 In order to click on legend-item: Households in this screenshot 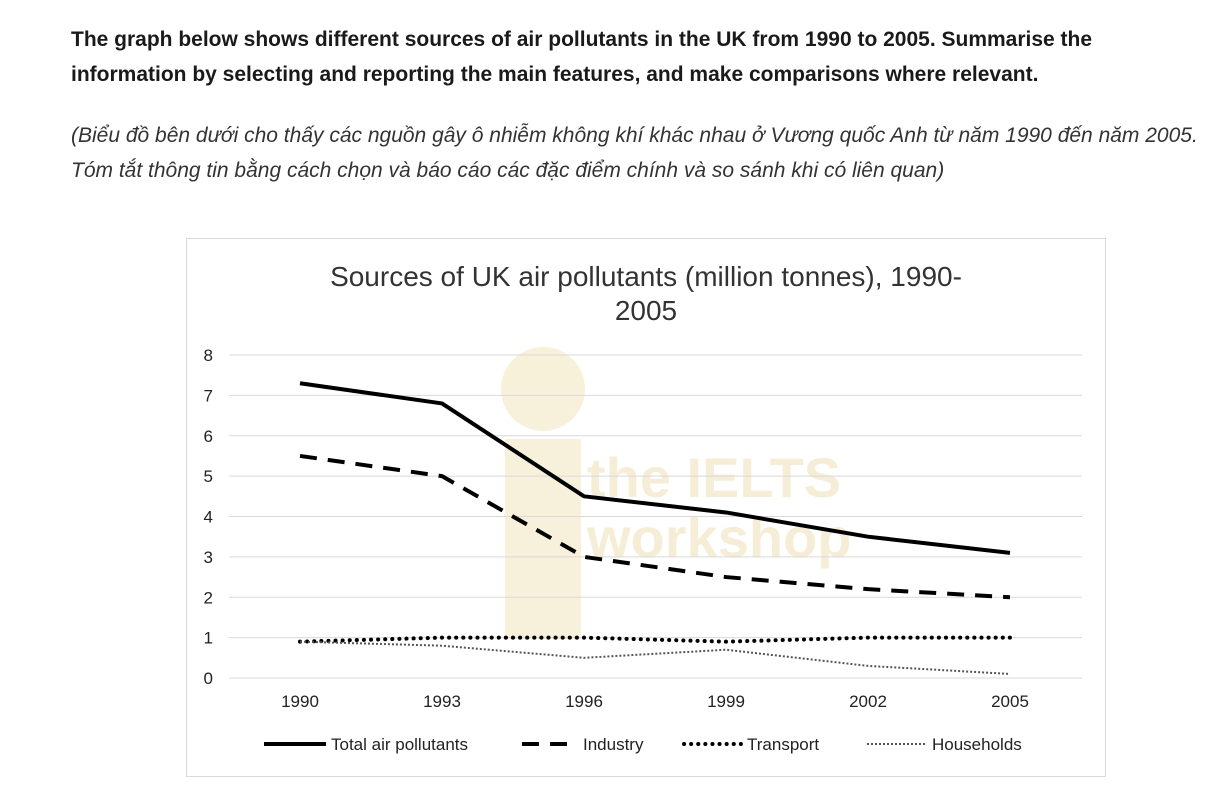, I will do `click(944, 744)`.